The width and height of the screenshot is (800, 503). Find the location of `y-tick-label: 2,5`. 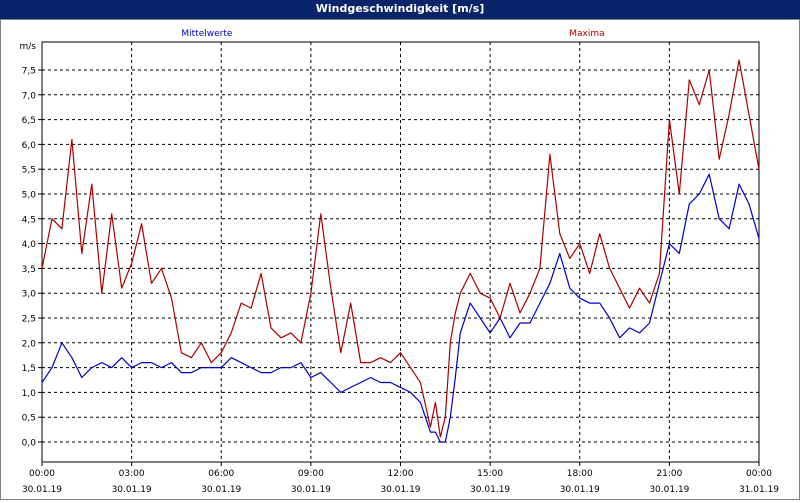

y-tick-label: 2,5 is located at coordinates (29, 320).